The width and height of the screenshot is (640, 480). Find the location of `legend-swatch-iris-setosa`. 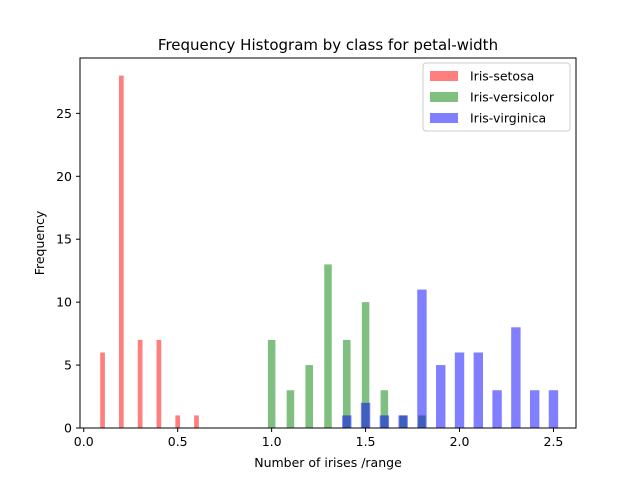

legend-swatch-iris-setosa is located at coordinates (444, 76).